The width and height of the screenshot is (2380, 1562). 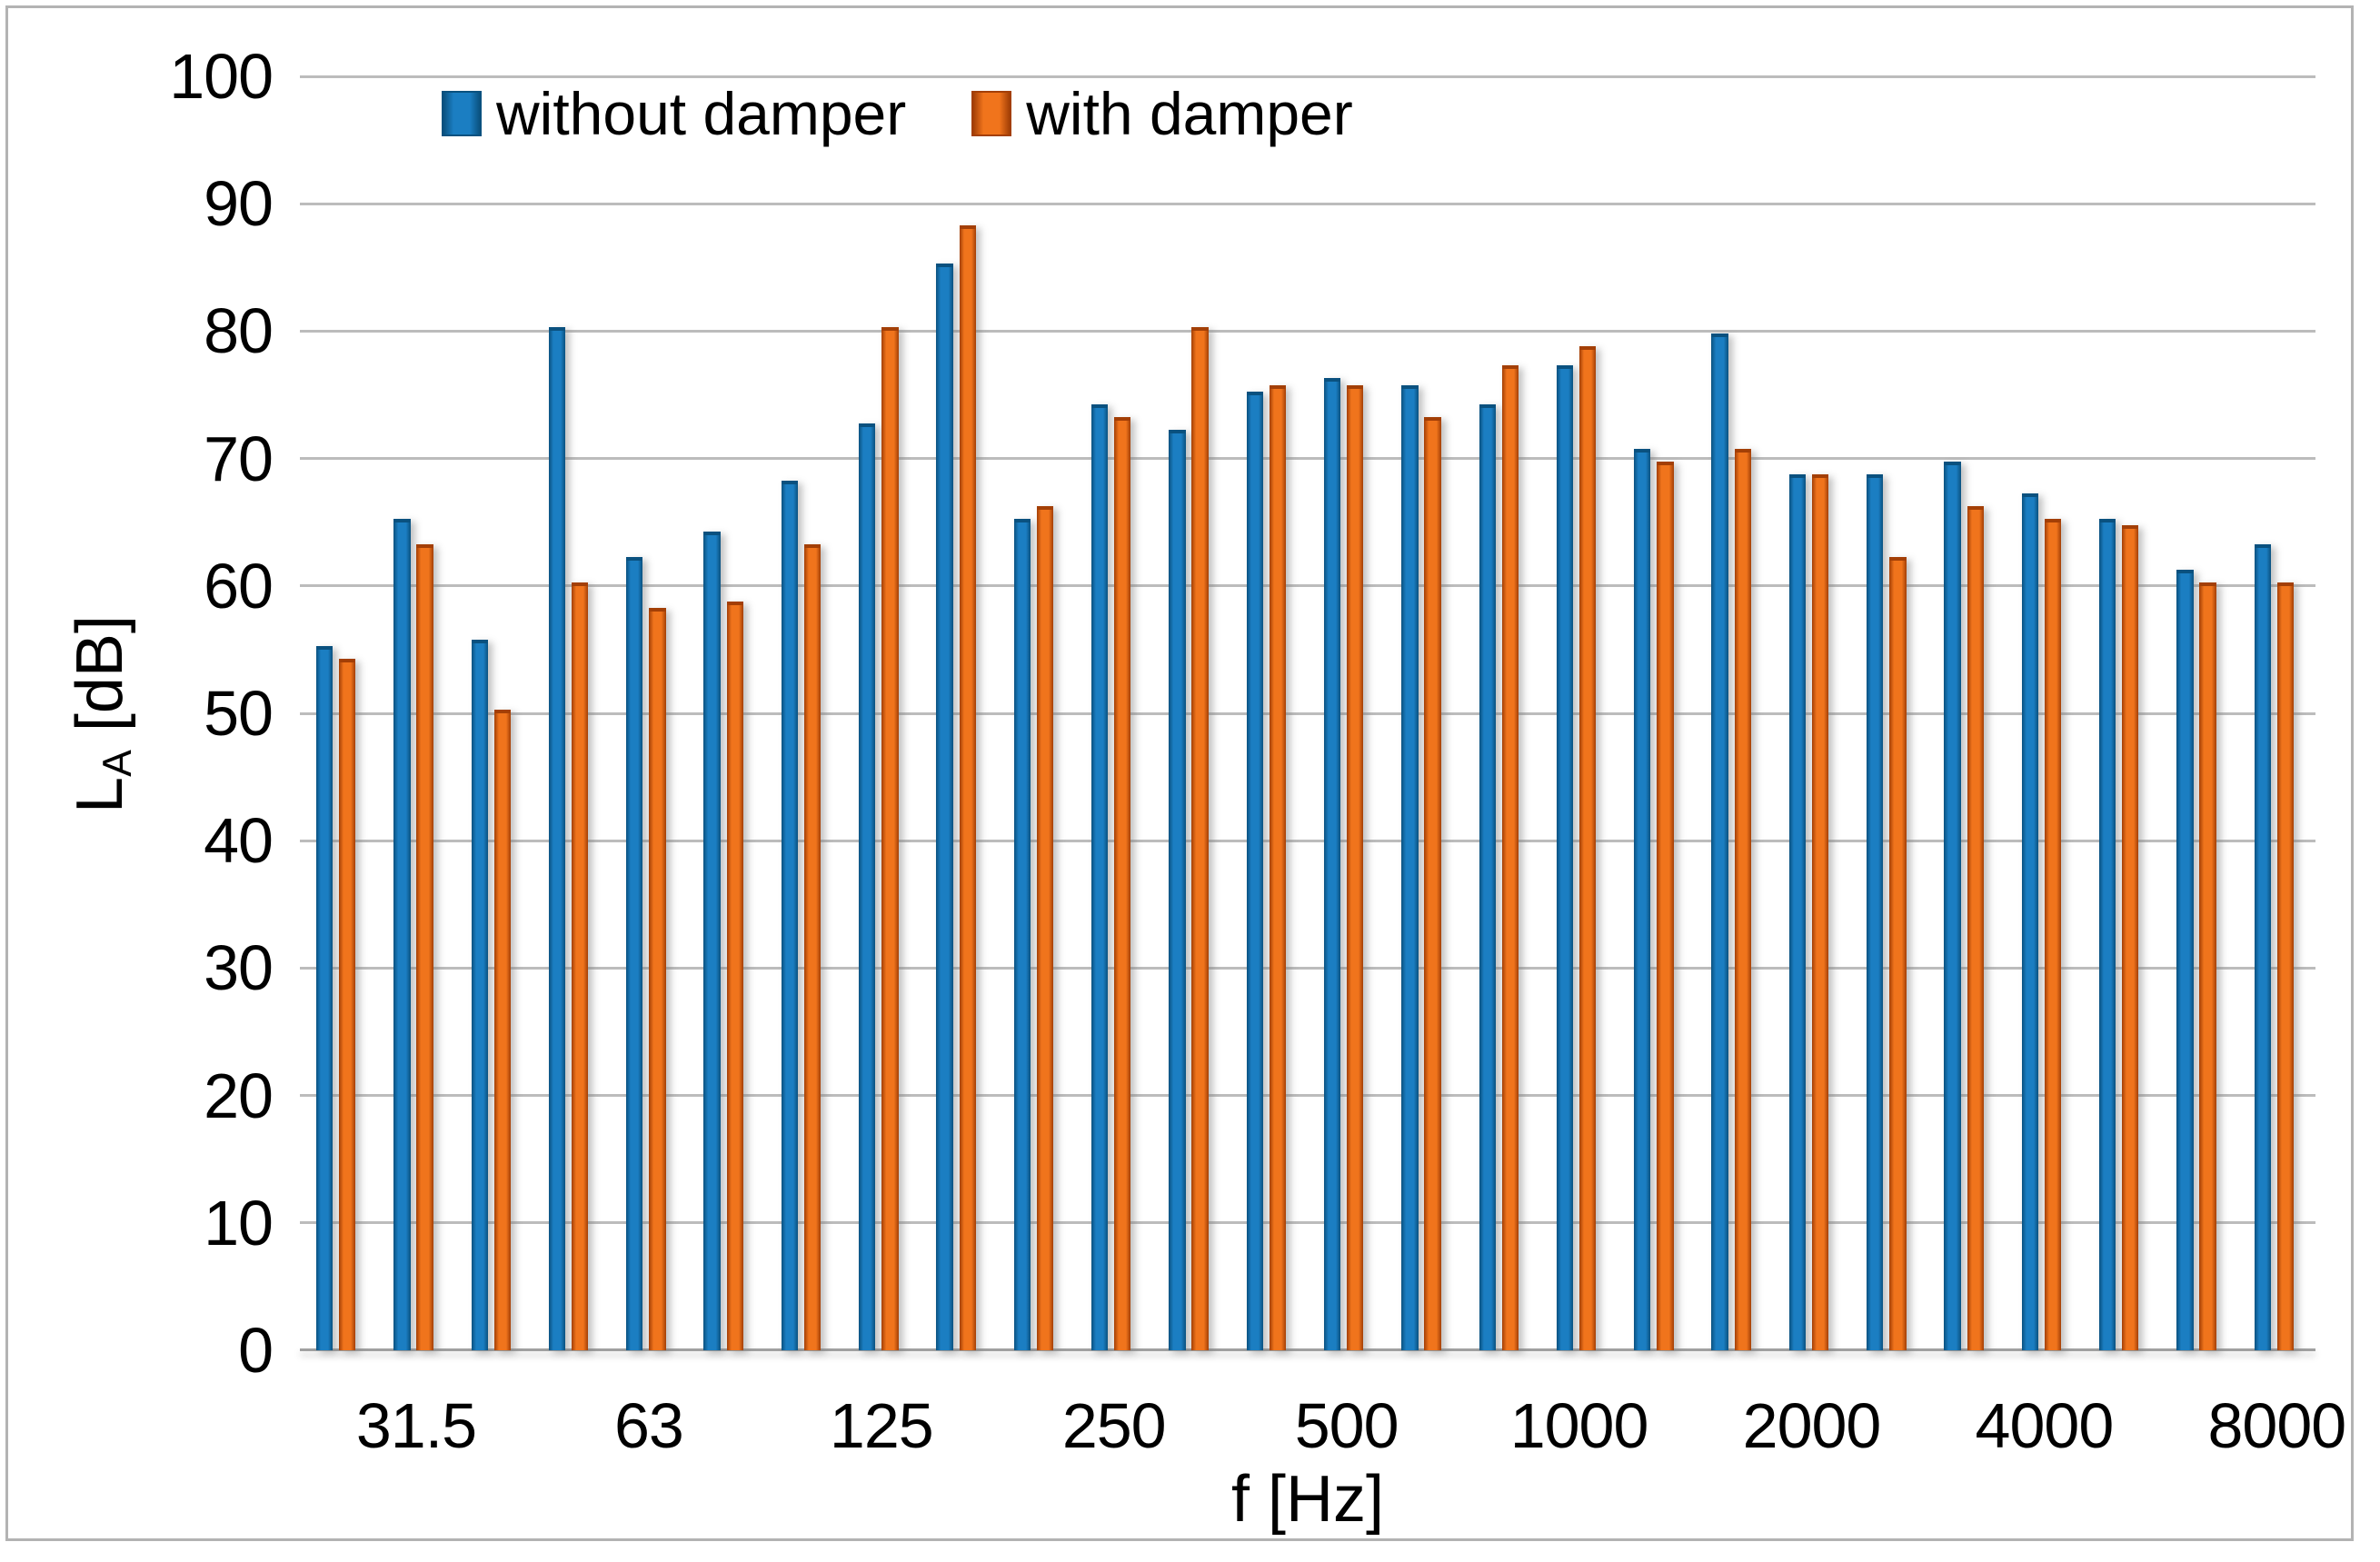 What do you see at coordinates (462, 113) in the screenshot?
I see `legend-swatch-without-damper` at bounding box center [462, 113].